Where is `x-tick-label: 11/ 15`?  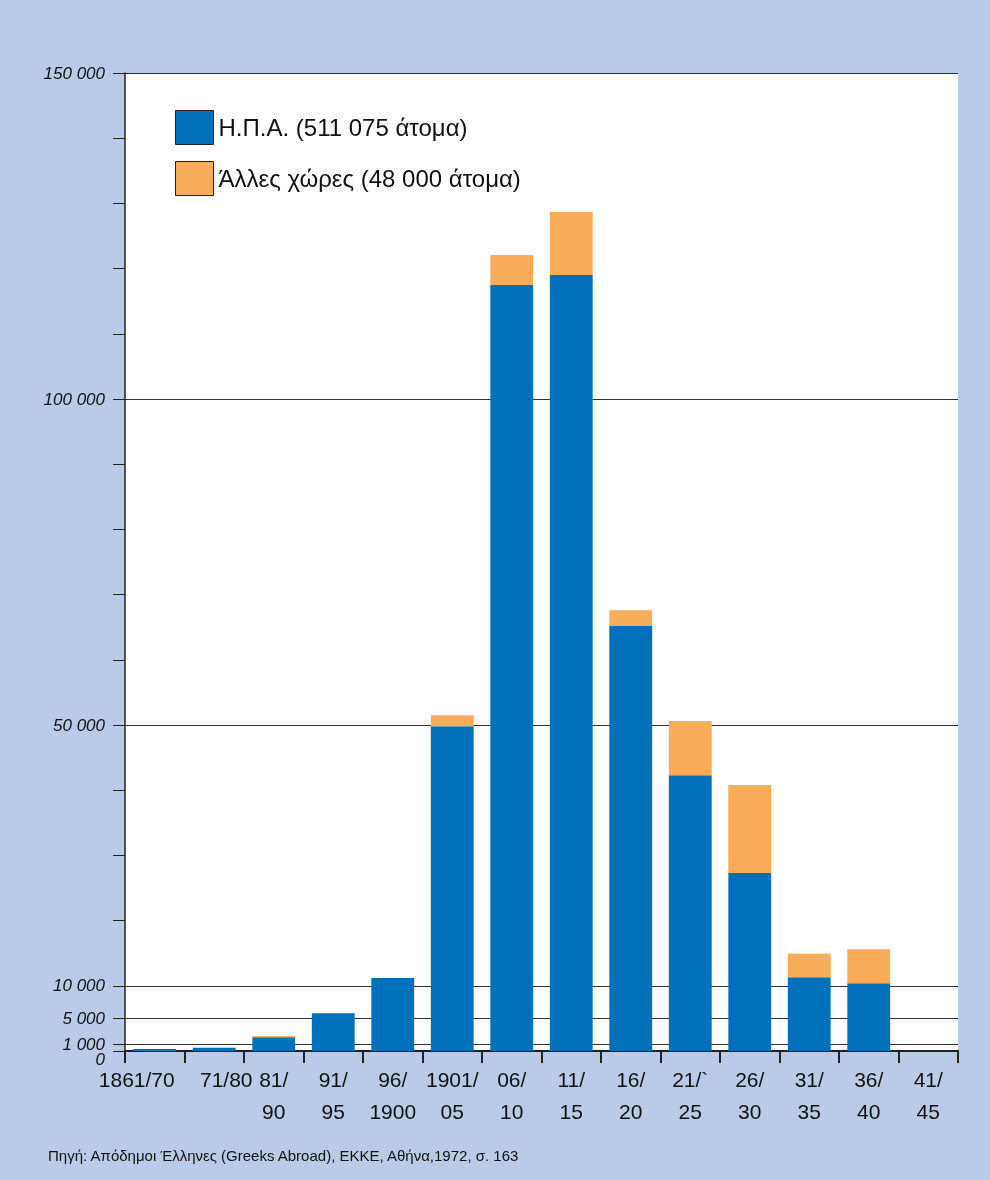 x-tick-label: 11/ 15 is located at coordinates (571, 1095).